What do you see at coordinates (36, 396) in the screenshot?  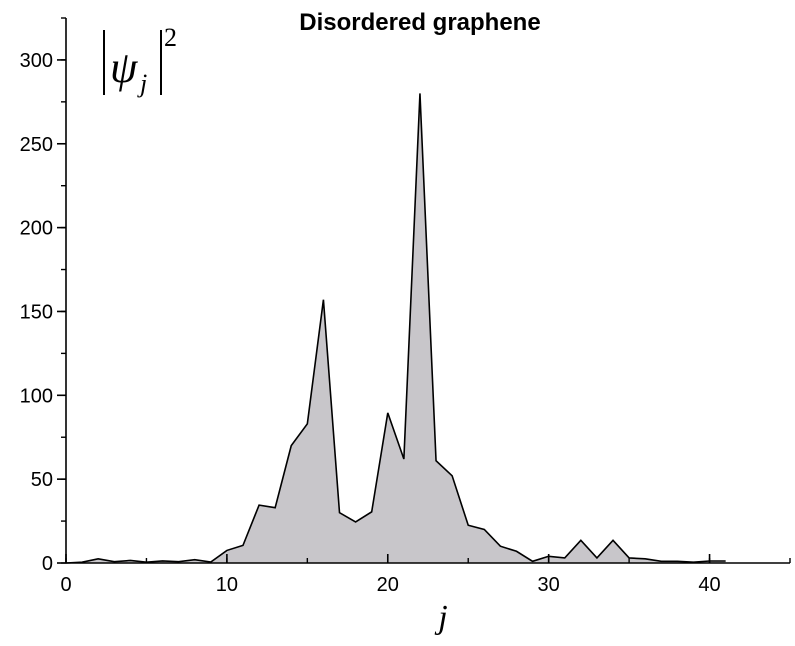 I see `y-tick-label: 100` at bounding box center [36, 396].